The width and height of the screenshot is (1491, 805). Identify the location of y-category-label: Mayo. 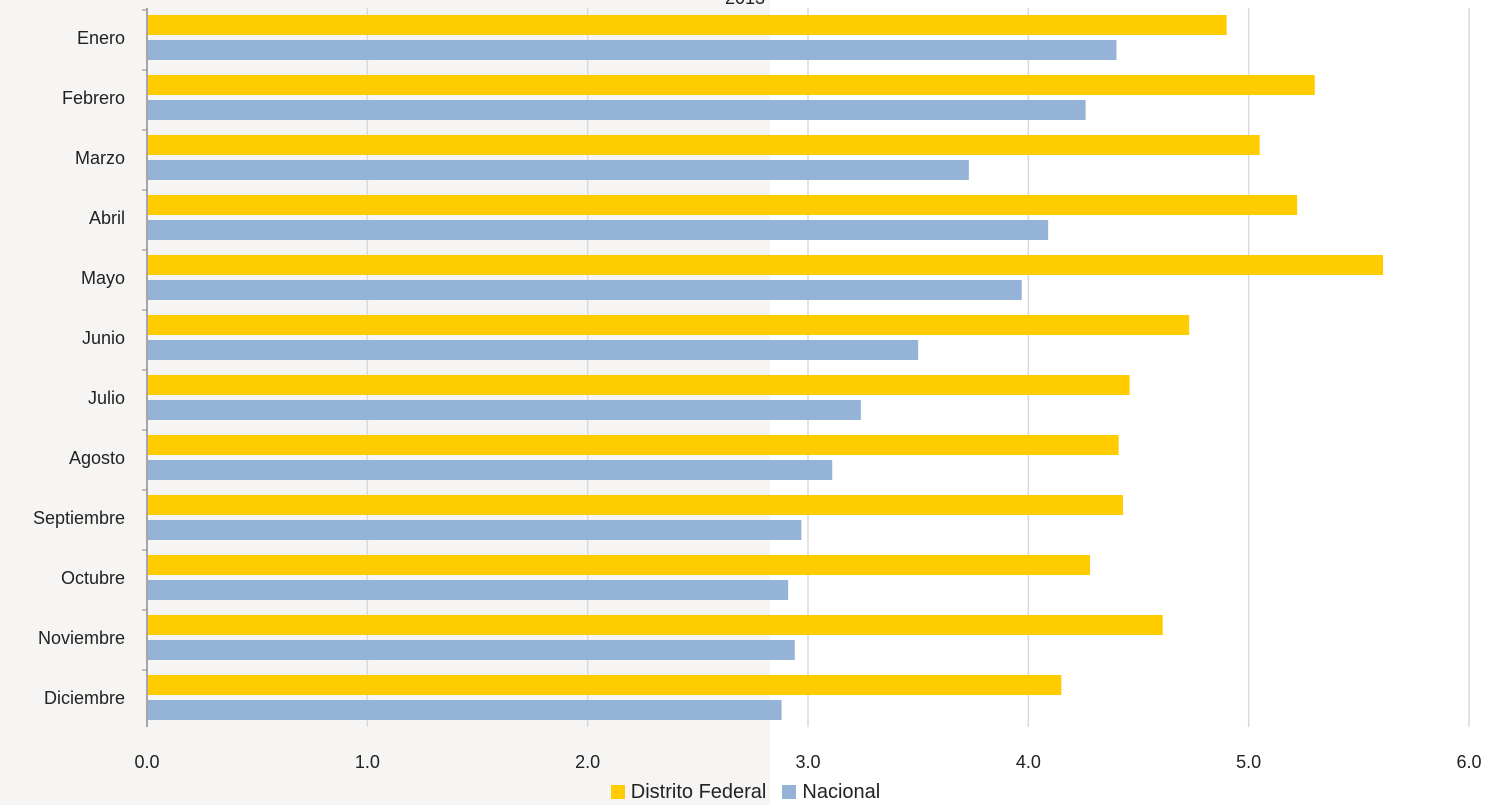
(103, 278).